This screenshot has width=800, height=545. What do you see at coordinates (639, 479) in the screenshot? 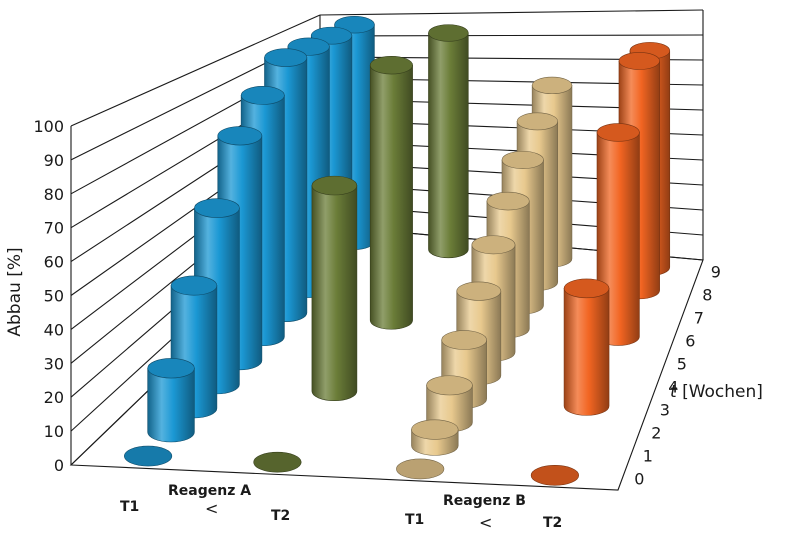
I see `z-tick-label: 0` at bounding box center [639, 479].